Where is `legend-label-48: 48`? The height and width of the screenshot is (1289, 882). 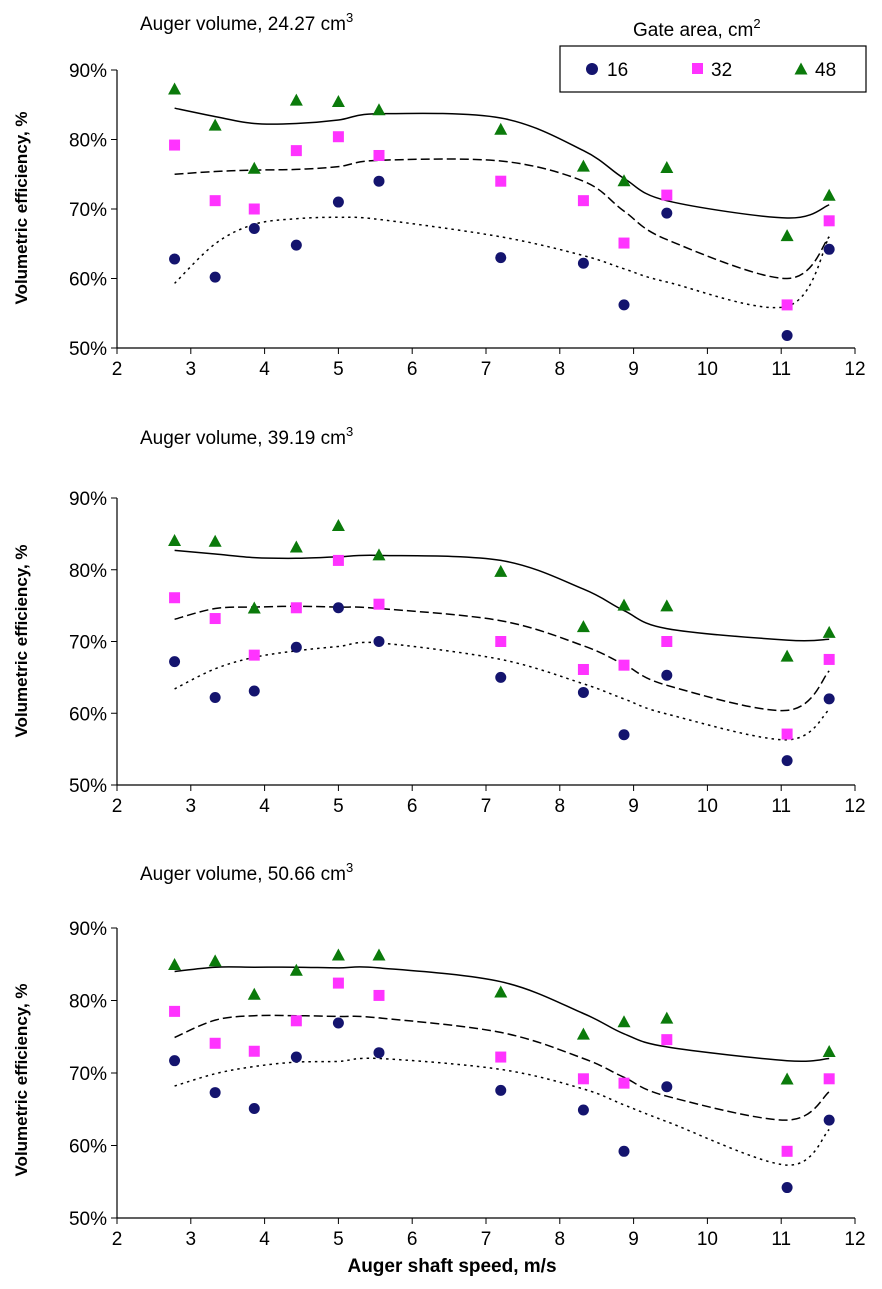
legend-label-48: 48 is located at coordinates (825, 70).